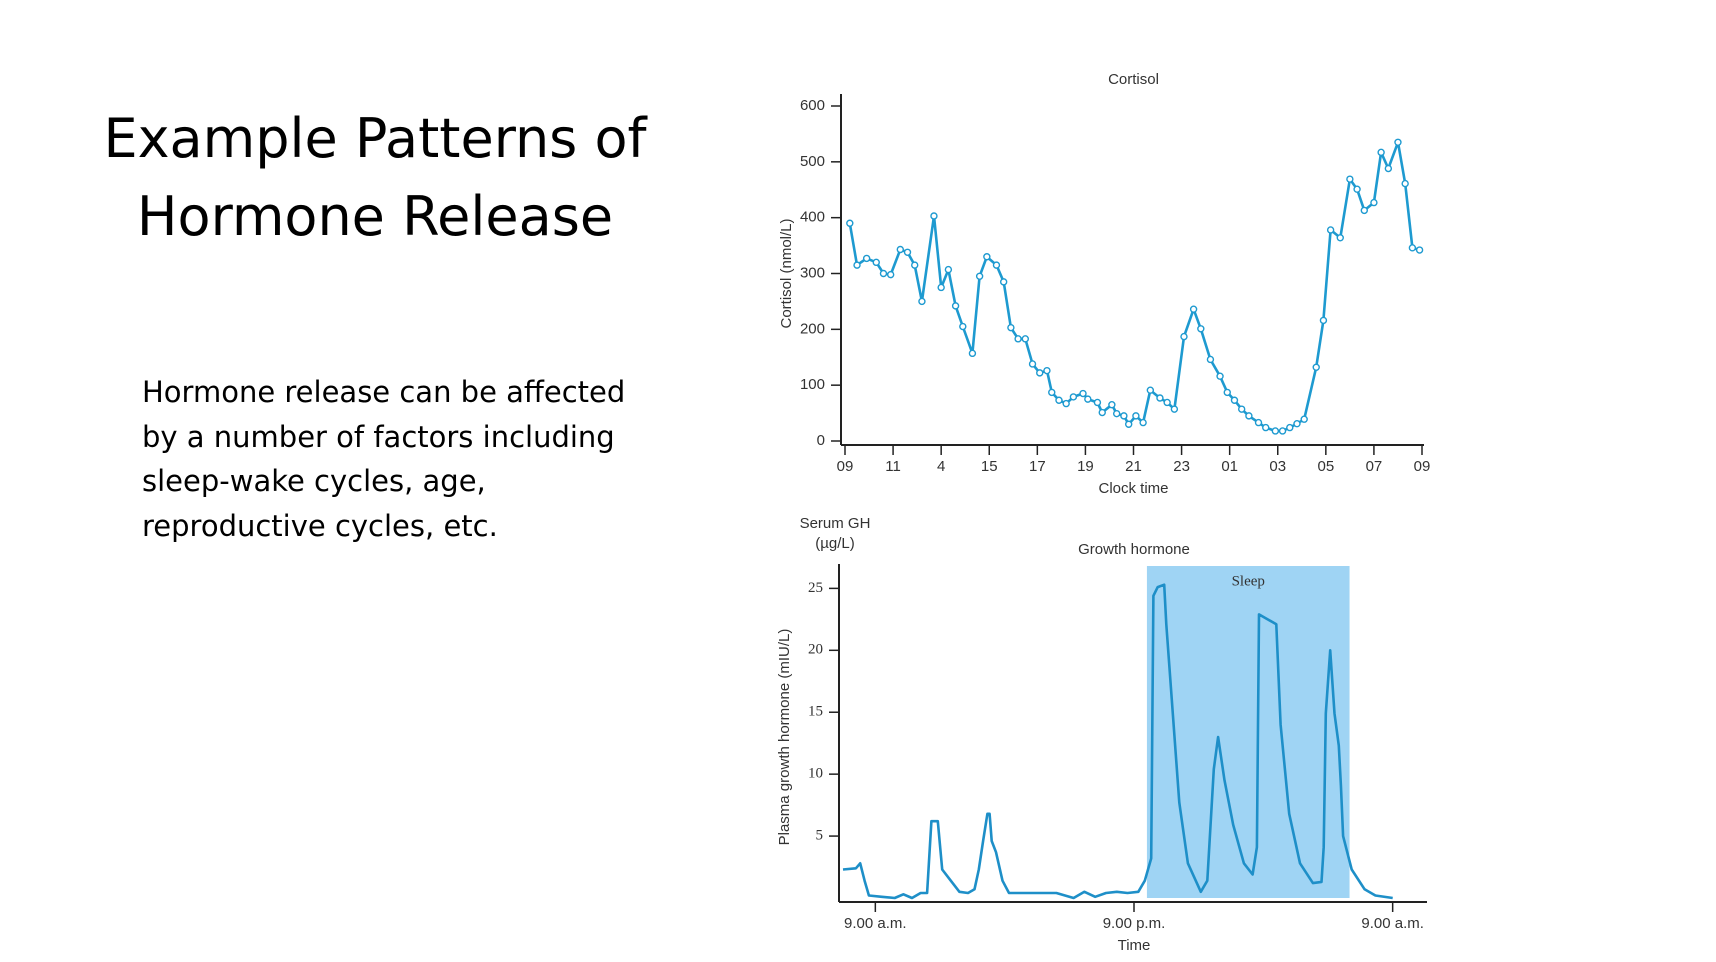 The height and width of the screenshot is (962, 1716). Describe the element at coordinates (1037, 466) in the screenshot. I see `x-tick-label: 17` at that location.